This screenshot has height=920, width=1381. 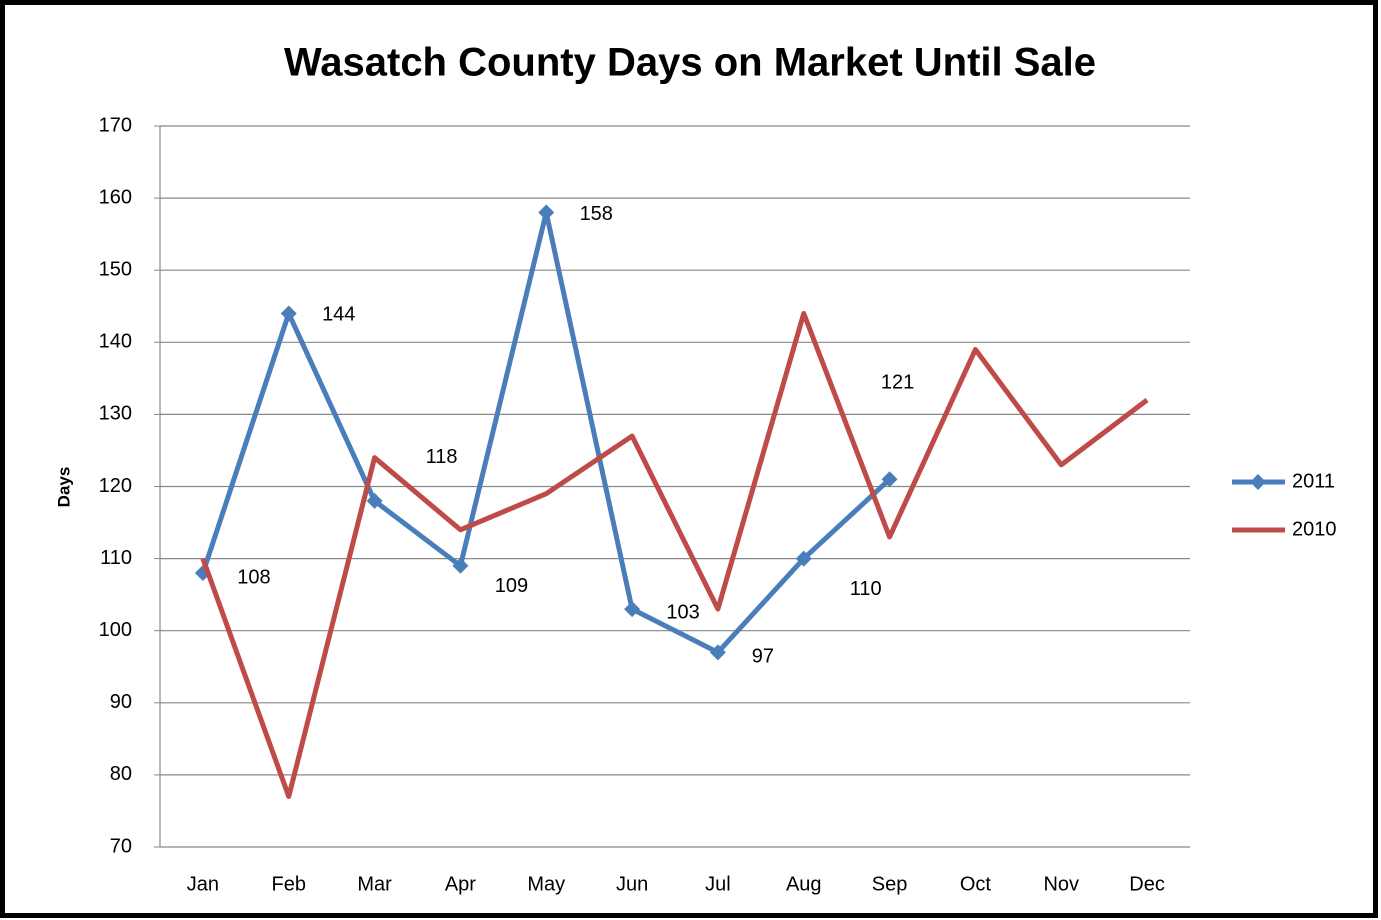 I want to click on y-tick-label: 120, so click(x=115, y=486).